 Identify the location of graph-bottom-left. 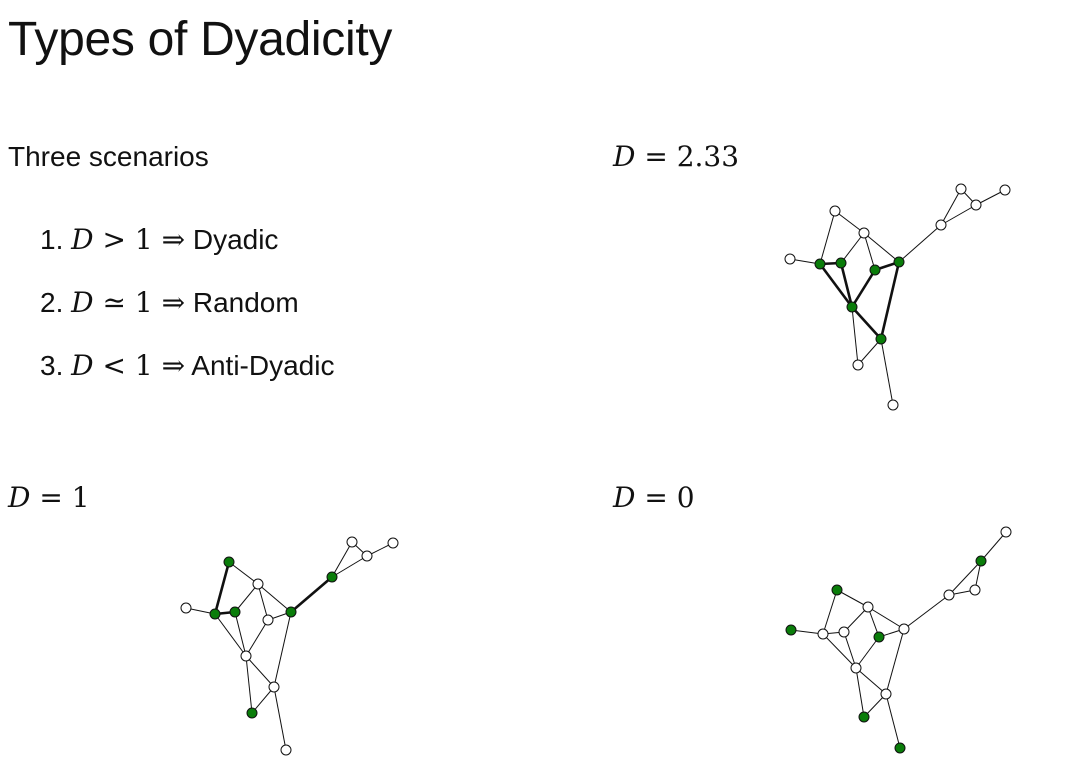
(289, 646).